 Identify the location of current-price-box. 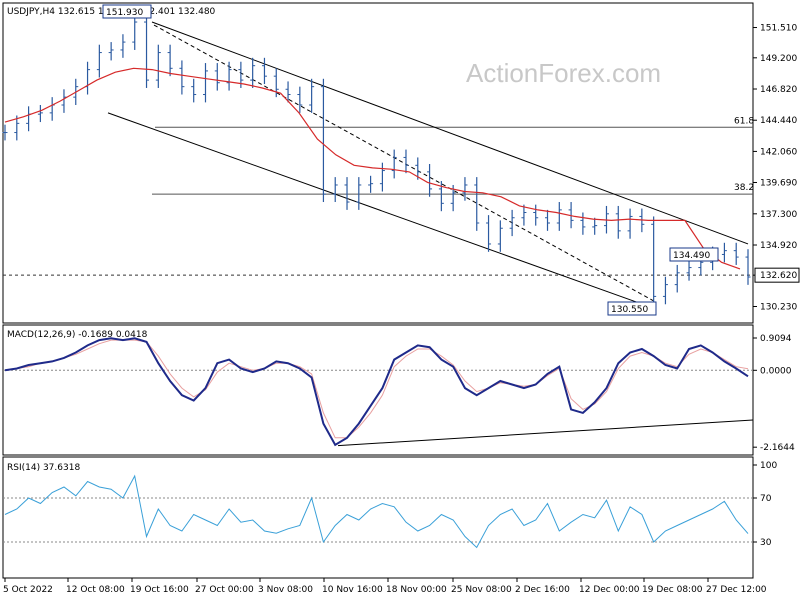
(777, 275).